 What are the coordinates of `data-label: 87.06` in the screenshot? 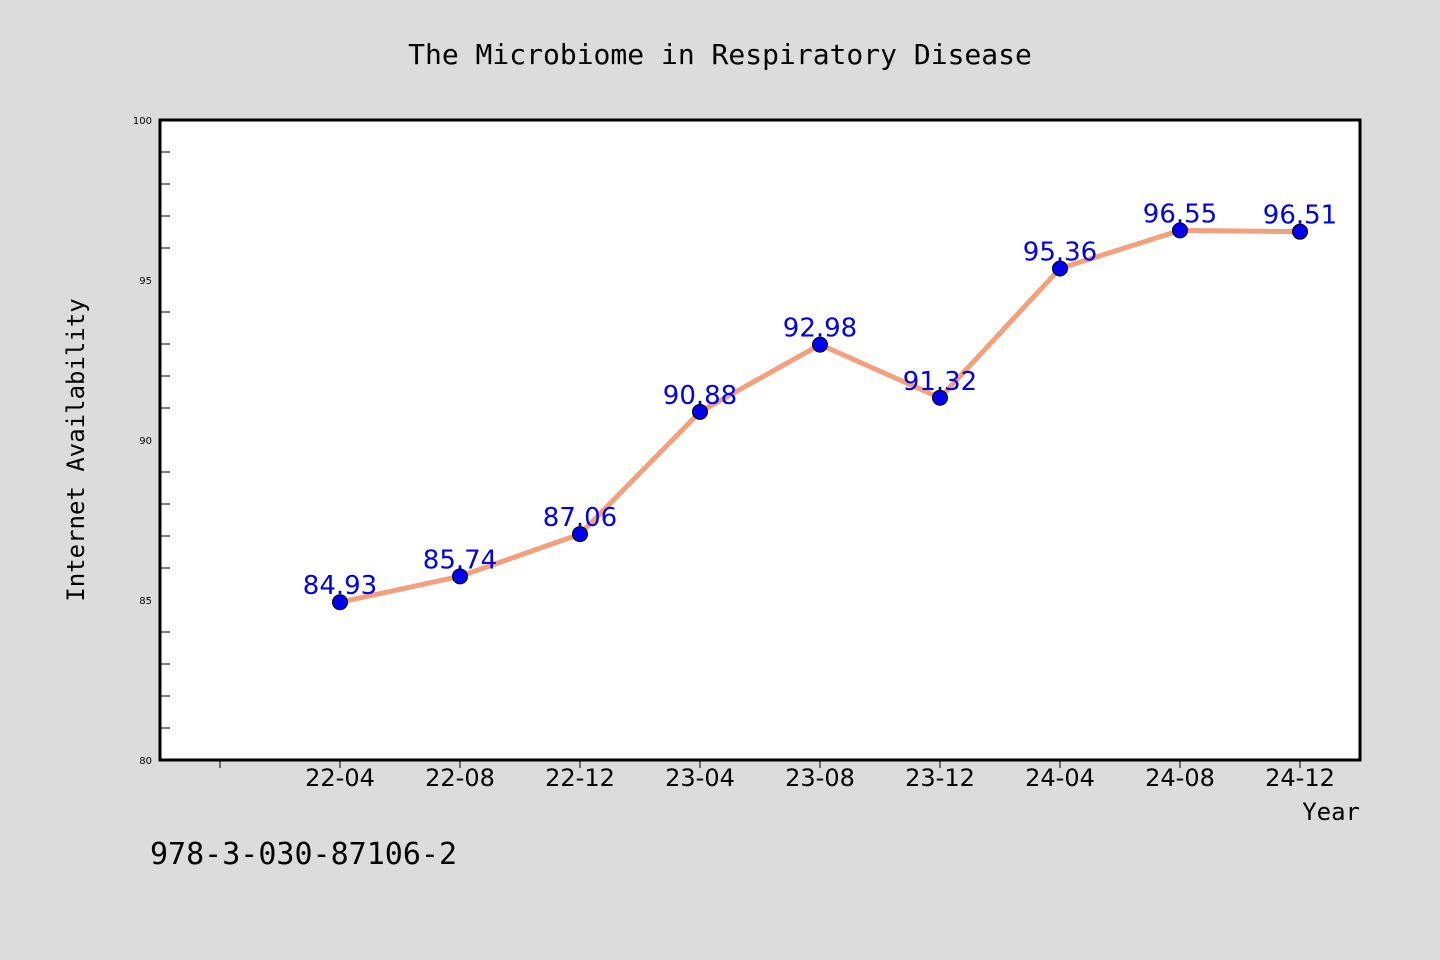 It's located at (580, 518).